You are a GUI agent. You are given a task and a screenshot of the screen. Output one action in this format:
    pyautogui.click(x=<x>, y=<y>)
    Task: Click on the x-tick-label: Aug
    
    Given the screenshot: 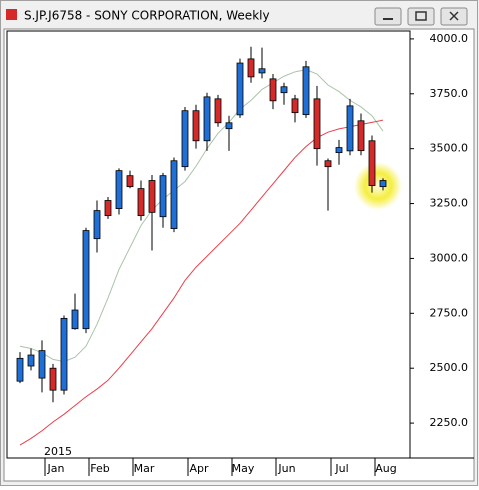 What is the action you would take?
    pyautogui.click(x=385, y=468)
    